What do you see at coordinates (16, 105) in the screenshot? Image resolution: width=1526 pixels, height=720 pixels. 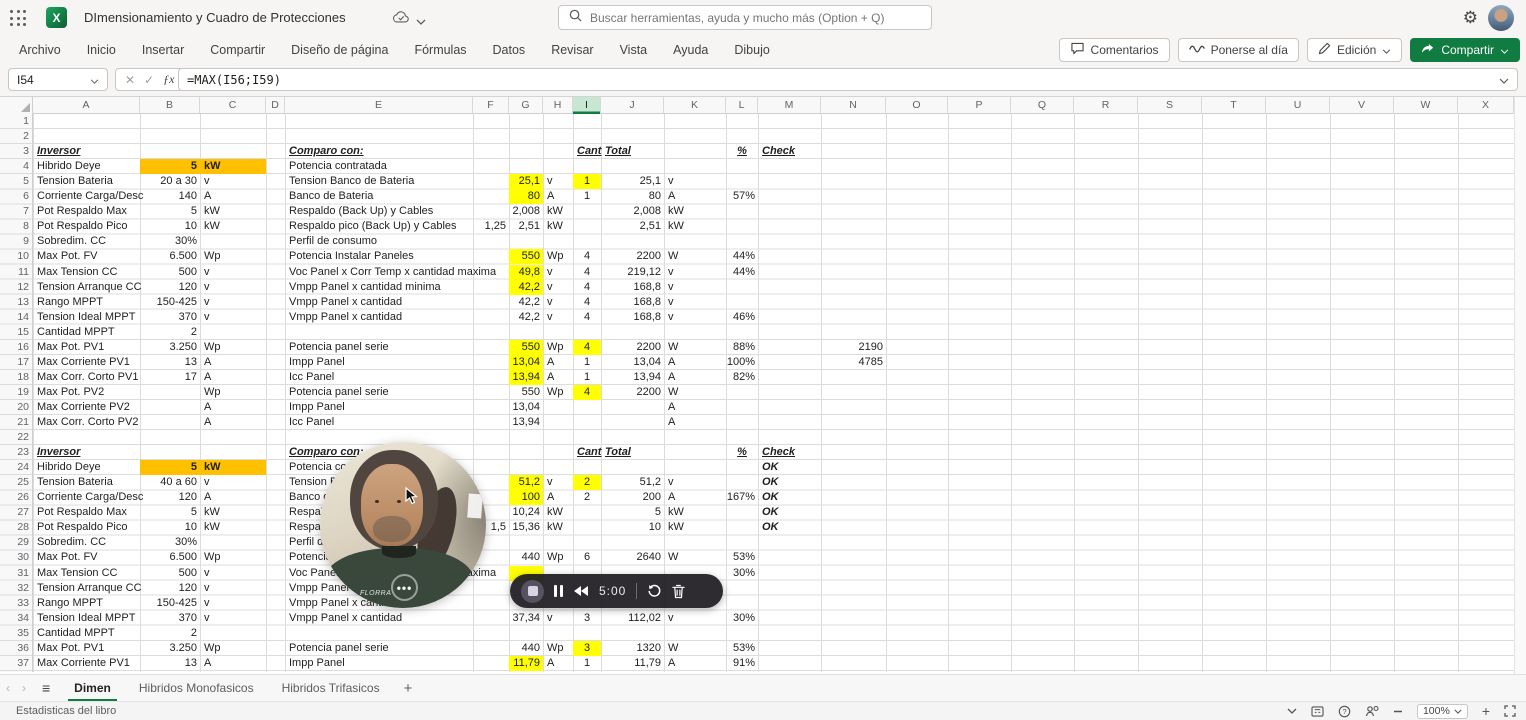 I see `select-all-corner` at bounding box center [16, 105].